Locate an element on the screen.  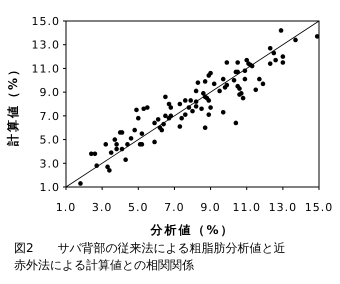
y-tick-label: 7.0 is located at coordinates (50, 116).